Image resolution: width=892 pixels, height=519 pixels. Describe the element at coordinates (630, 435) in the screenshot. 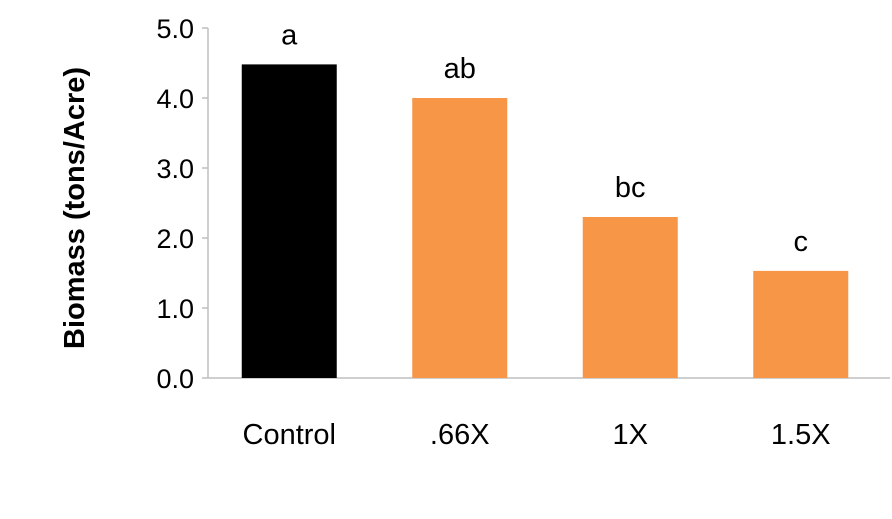

I see `x-tick-label: 1X` at that location.